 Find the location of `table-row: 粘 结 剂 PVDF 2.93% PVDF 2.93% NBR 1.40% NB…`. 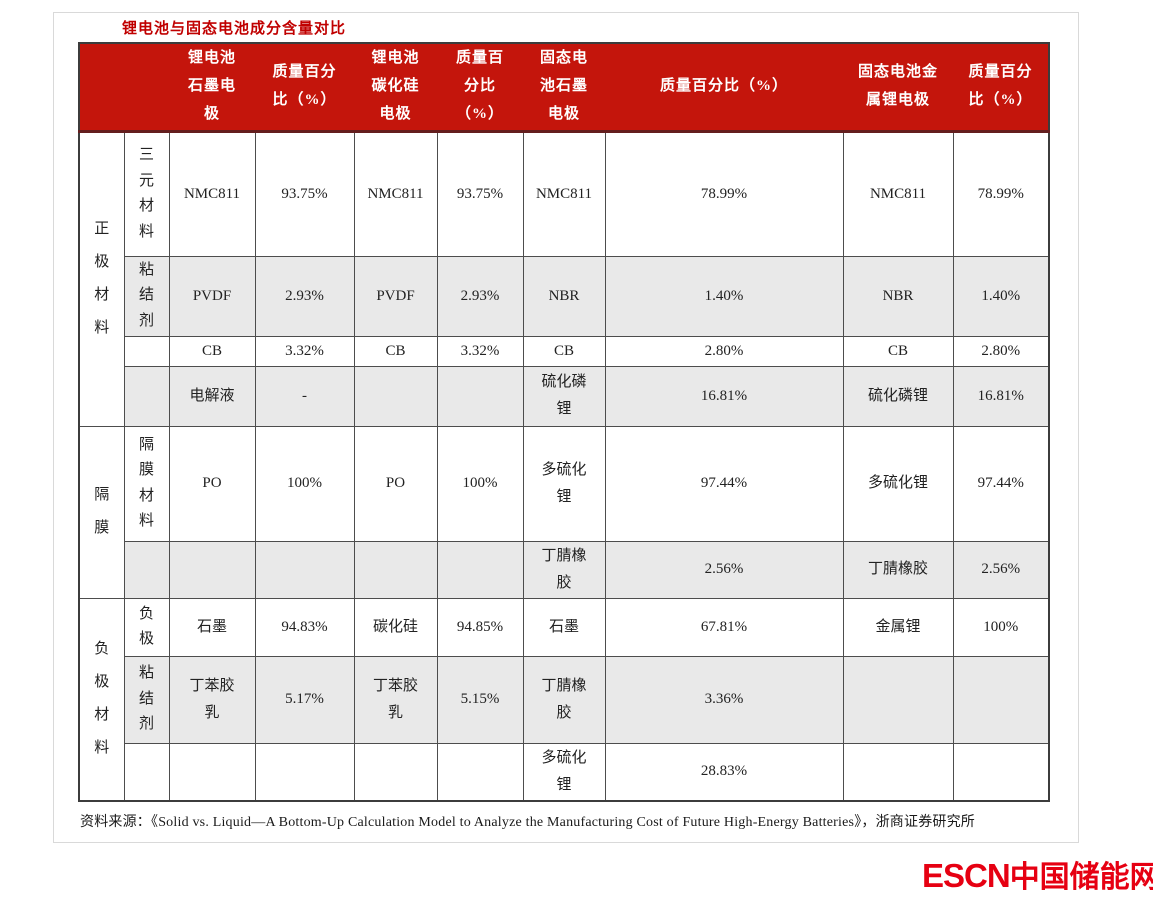

table-row: 粘 结 剂 PVDF 2.93% PVDF 2.93% NBR 1.40% NB… is located at coordinates (564, 296).